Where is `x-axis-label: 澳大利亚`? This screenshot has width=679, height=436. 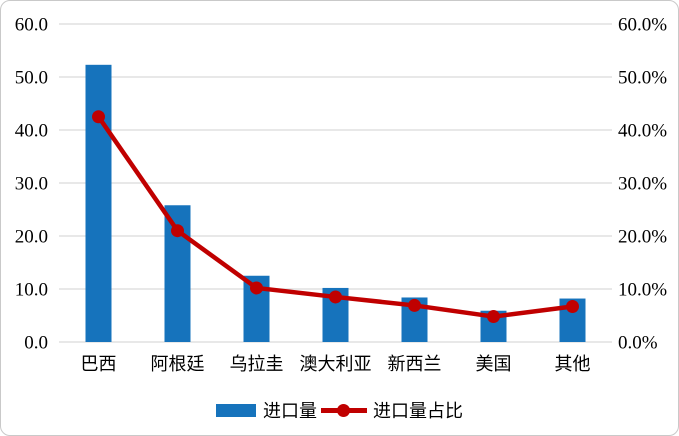
x-axis-label: 澳大利亚 is located at coordinates (336, 364).